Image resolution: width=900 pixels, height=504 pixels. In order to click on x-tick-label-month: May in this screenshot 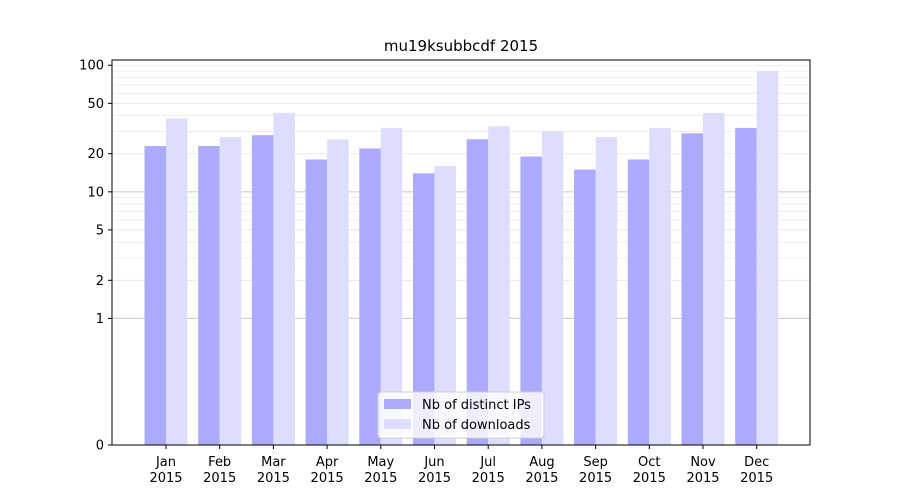, I will do `click(380, 462)`.